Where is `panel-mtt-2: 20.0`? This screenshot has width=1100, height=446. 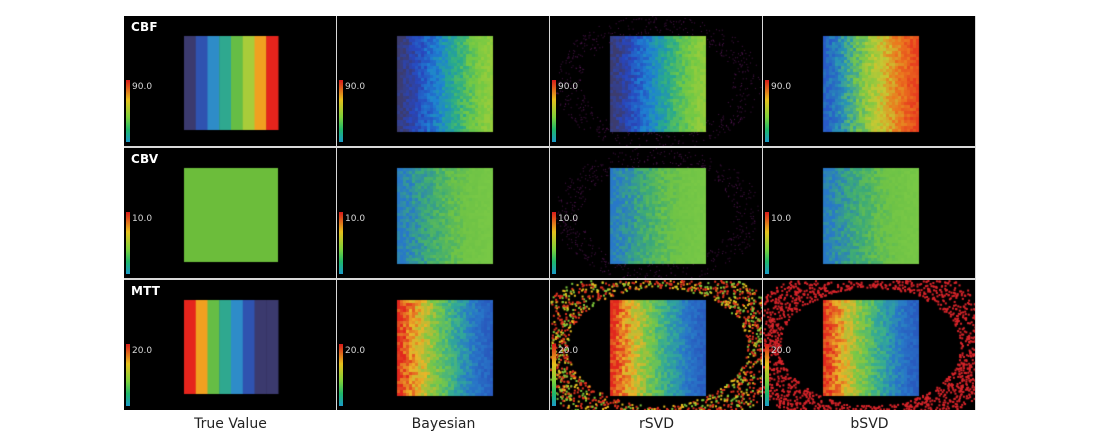
panel-mtt-2: 20.0 is located at coordinates (656, 345).